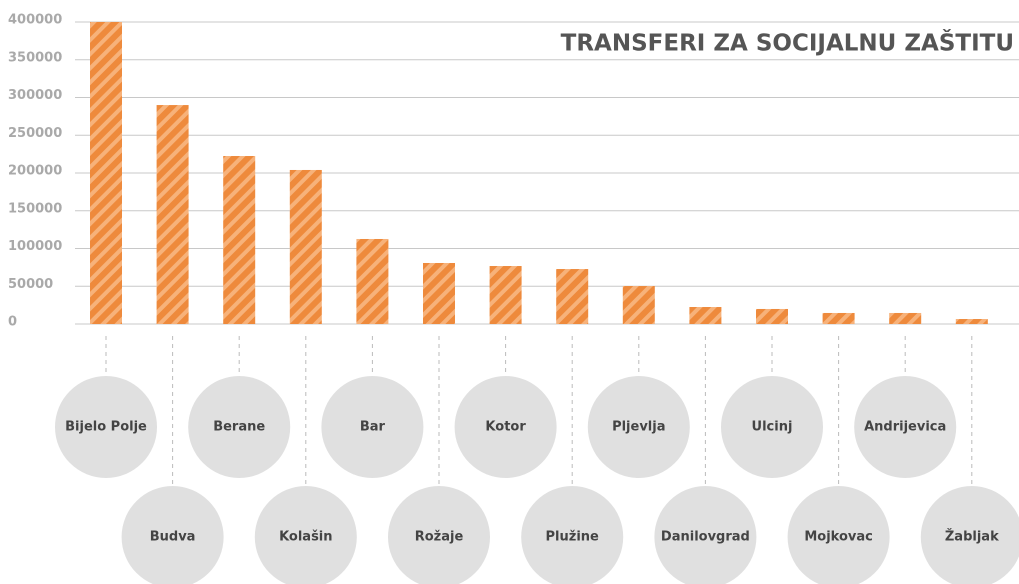 This screenshot has width=1019, height=584. Describe the element at coordinates (787, 43) in the screenshot. I see `chart-title: TRANSFERI ZA SOCIJALNU ZAŠTITU` at that location.